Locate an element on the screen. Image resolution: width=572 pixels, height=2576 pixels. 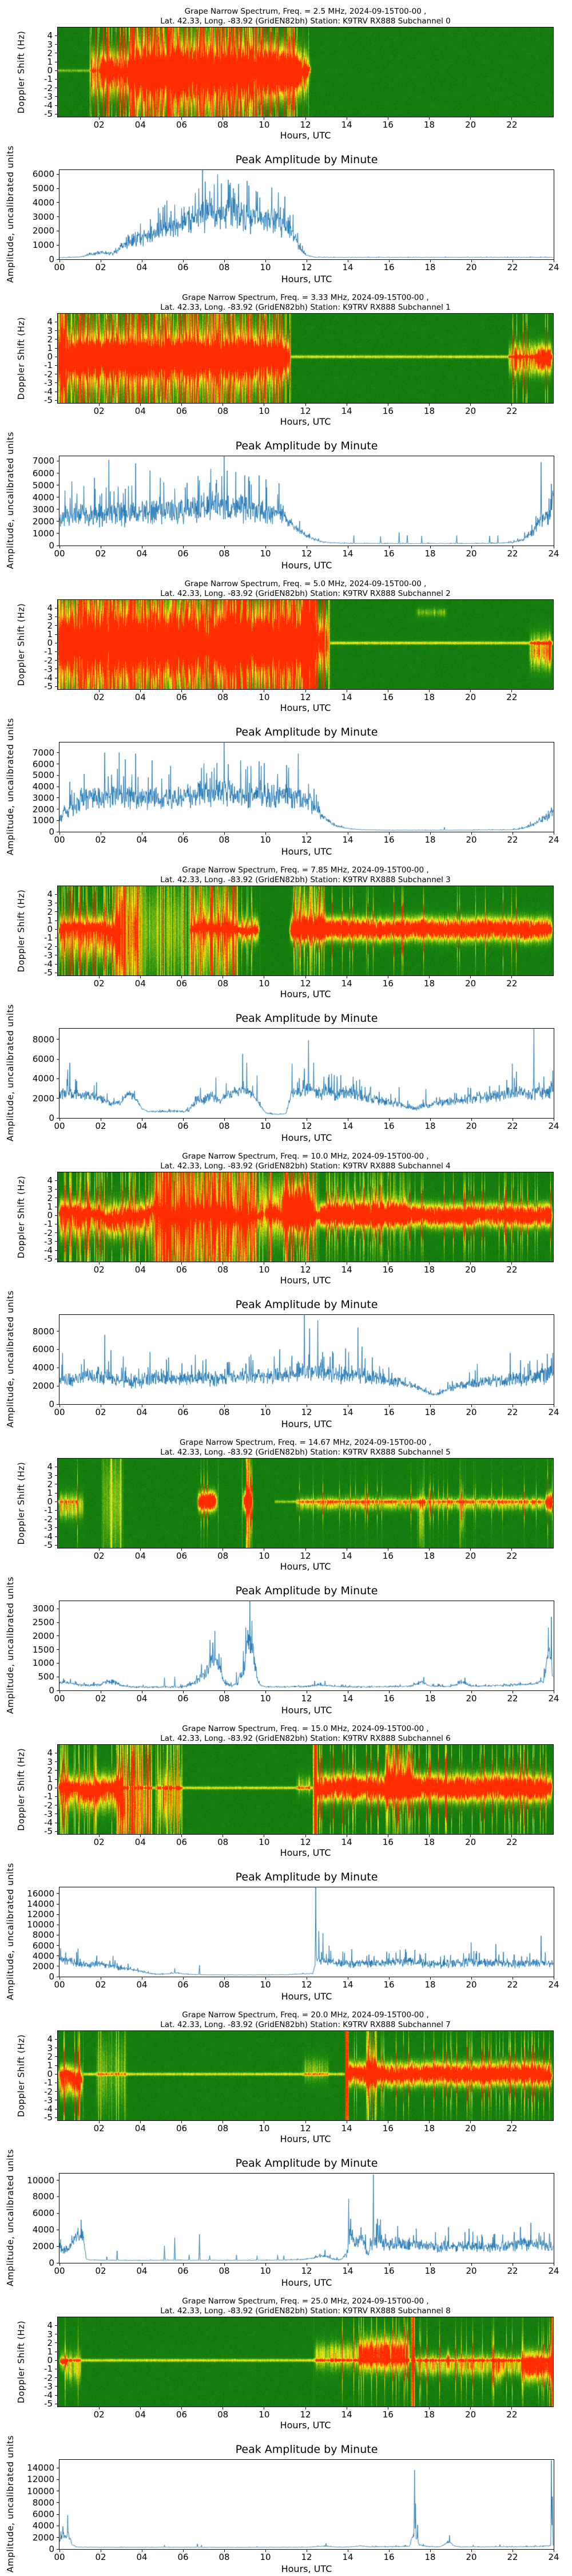
amplitude-ytick-label: 14000 is located at coordinates (40, 2468).